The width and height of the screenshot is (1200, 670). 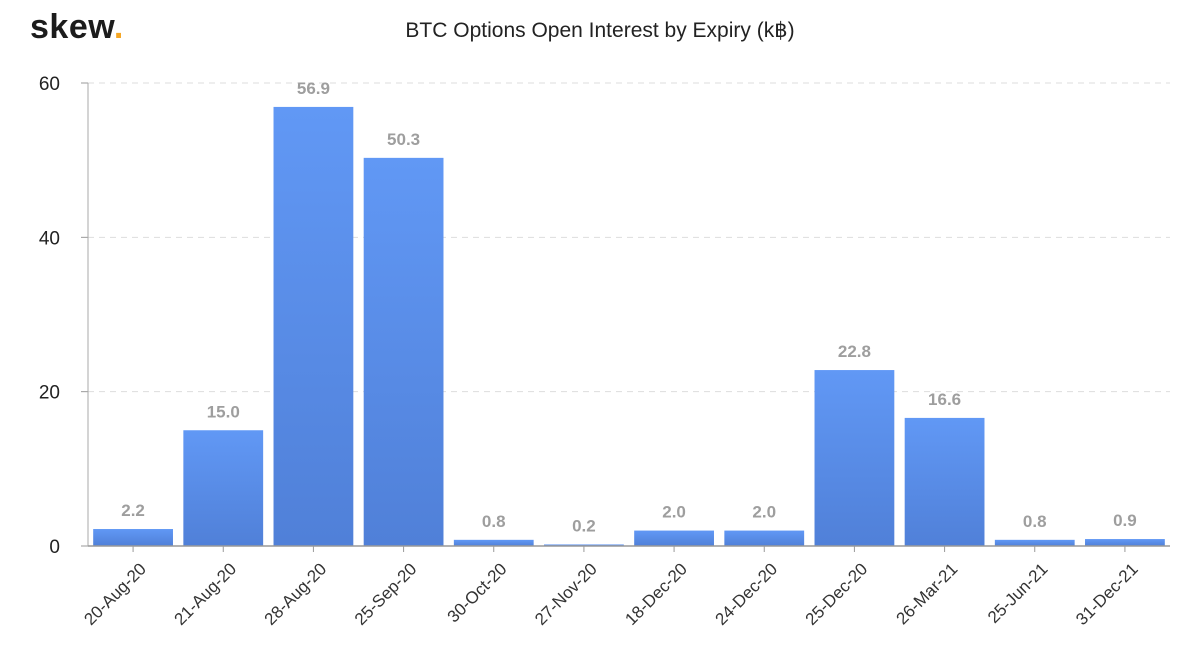 What do you see at coordinates (115, 594) in the screenshot?
I see `x-tick-label: 20-Aug-20` at bounding box center [115, 594].